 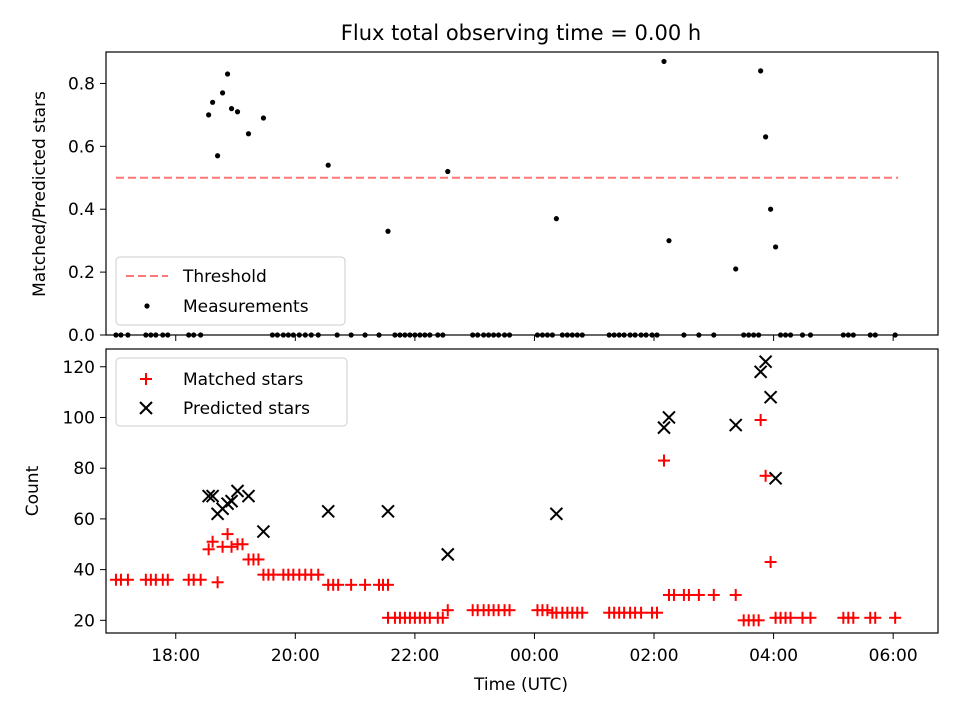 I want to click on top-x-ticks, so click(x=534, y=338).